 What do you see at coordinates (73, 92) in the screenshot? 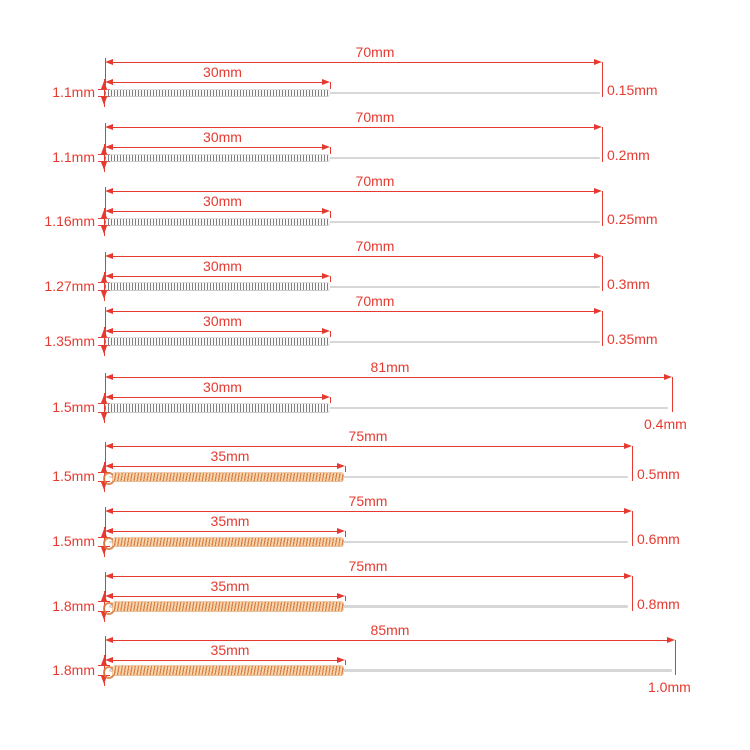
I see `diameter-label: 1.1mm` at bounding box center [73, 92].